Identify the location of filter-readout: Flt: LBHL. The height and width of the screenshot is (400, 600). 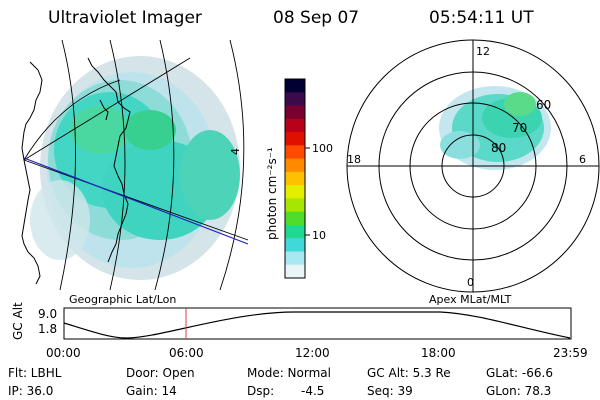
(35, 373).